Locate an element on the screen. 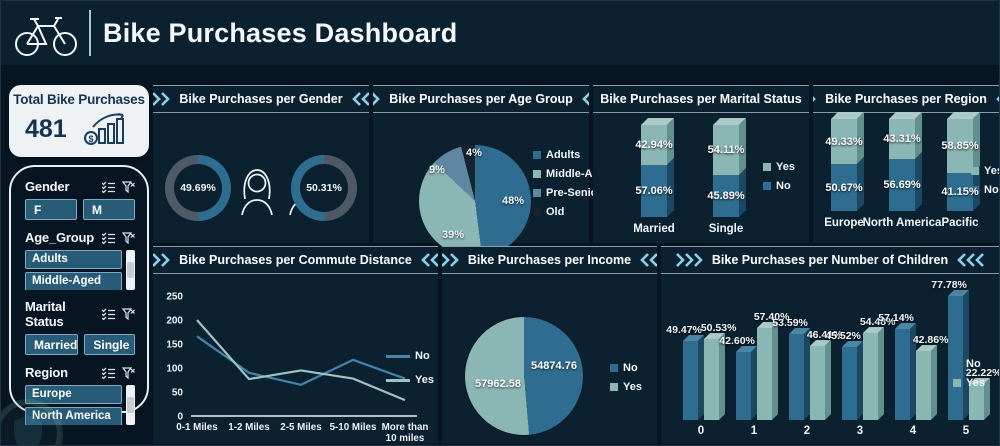 Image resolution: width=1000 pixels, height=446 pixels. chart-title-bar: Bike Purchases per Commute Distance is located at coordinates (295, 260).